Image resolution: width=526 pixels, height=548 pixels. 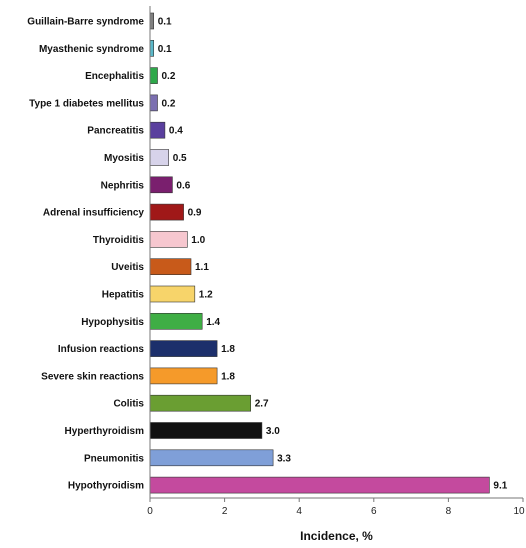 I want to click on category-label: Severe skin reactions, so click(x=92, y=376).